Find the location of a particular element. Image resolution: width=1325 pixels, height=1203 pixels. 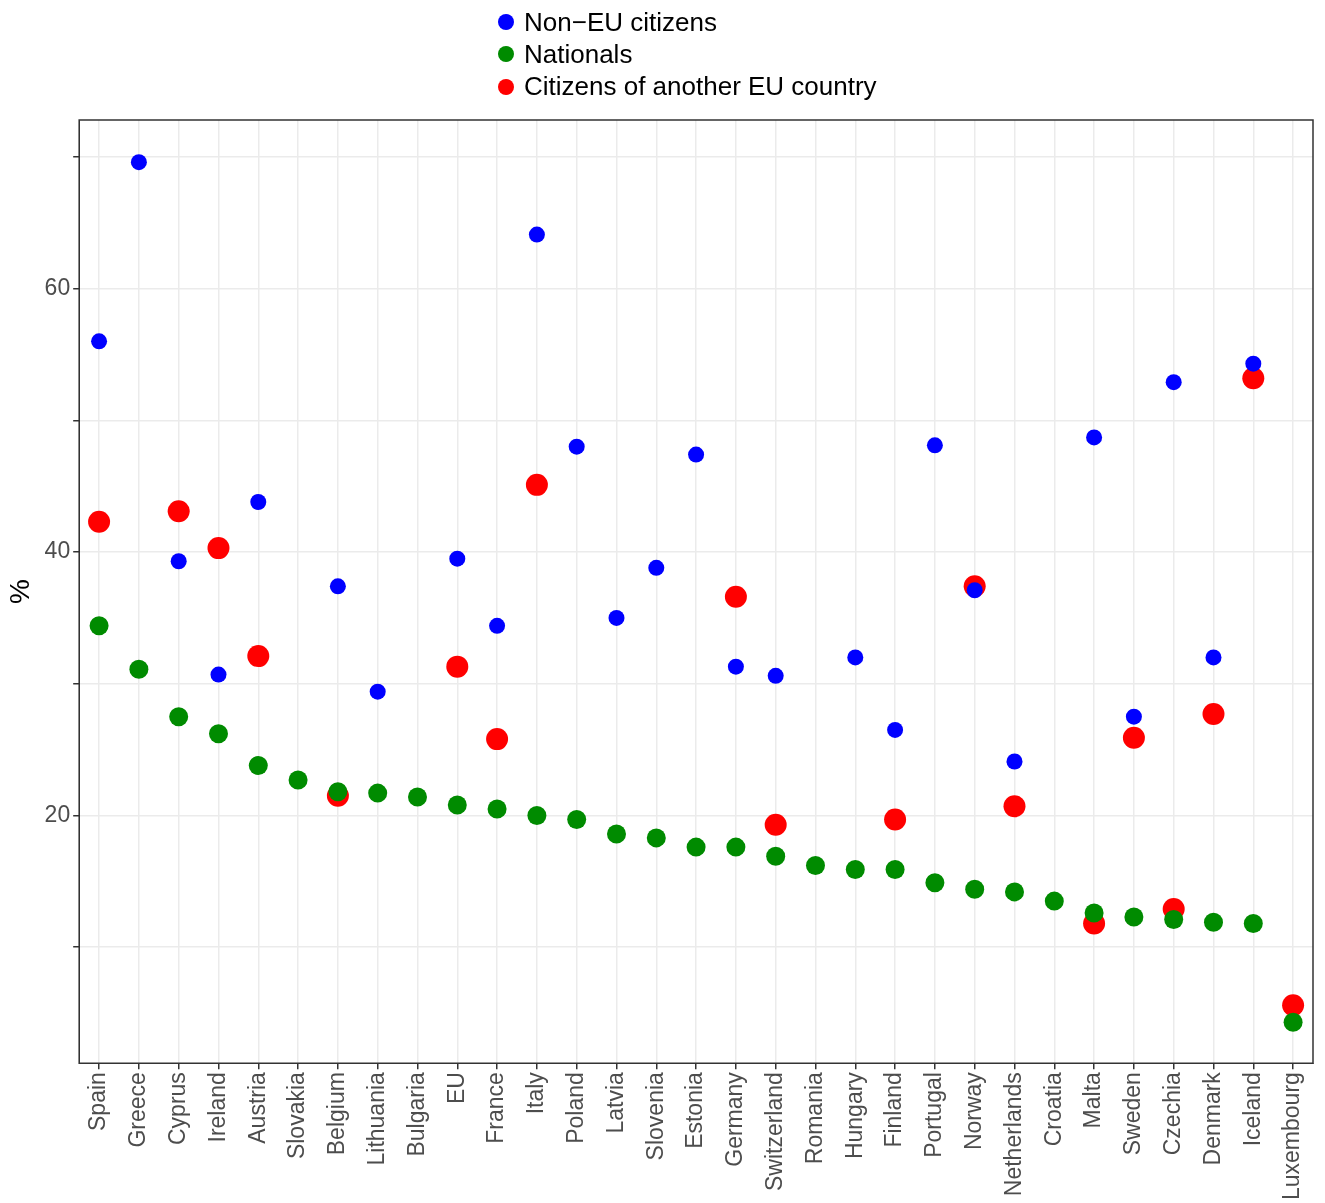

x-tick-label: Spain is located at coordinates (97, 1101).